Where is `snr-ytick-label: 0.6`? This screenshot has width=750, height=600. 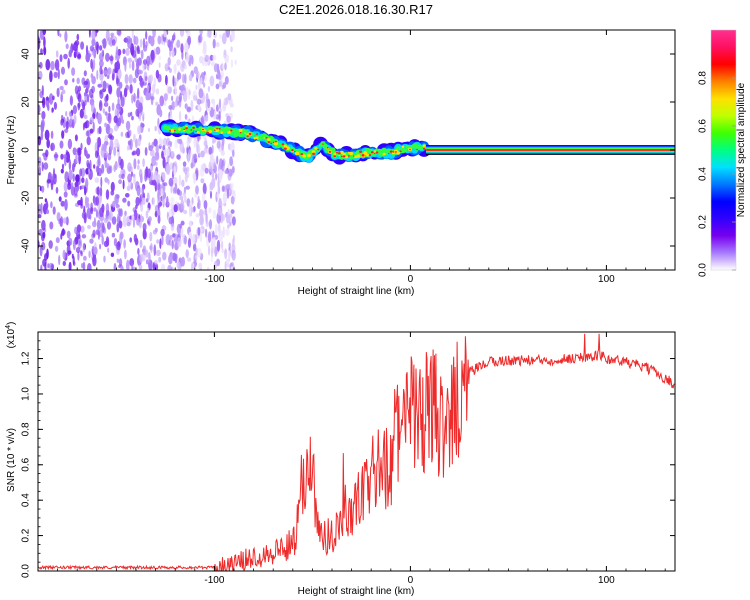 snr-ytick-label: 0.6 is located at coordinates (26, 464).